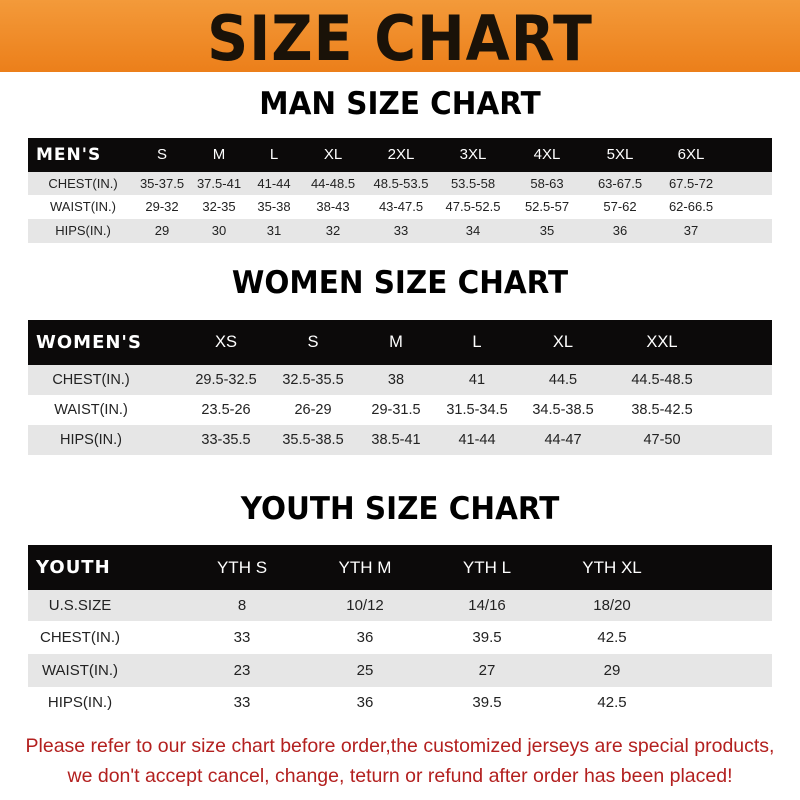 The width and height of the screenshot is (800, 800). What do you see at coordinates (487, 670) in the screenshot?
I see `measurement-cell: 27` at bounding box center [487, 670].